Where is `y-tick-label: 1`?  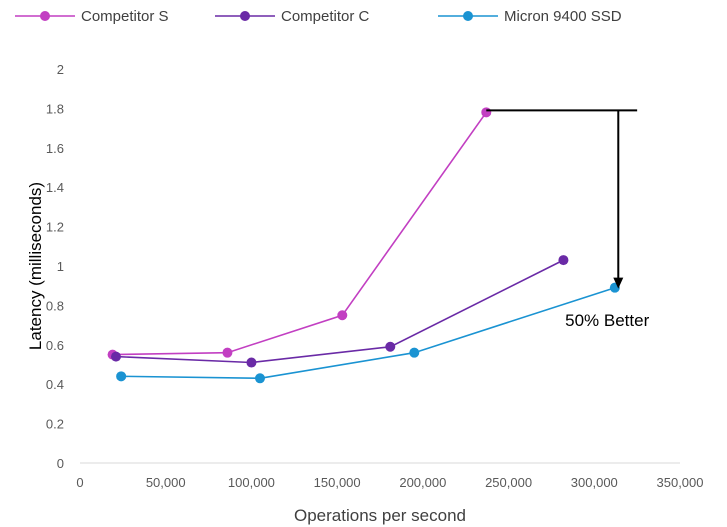 y-tick-label: 1 is located at coordinates (60, 266).